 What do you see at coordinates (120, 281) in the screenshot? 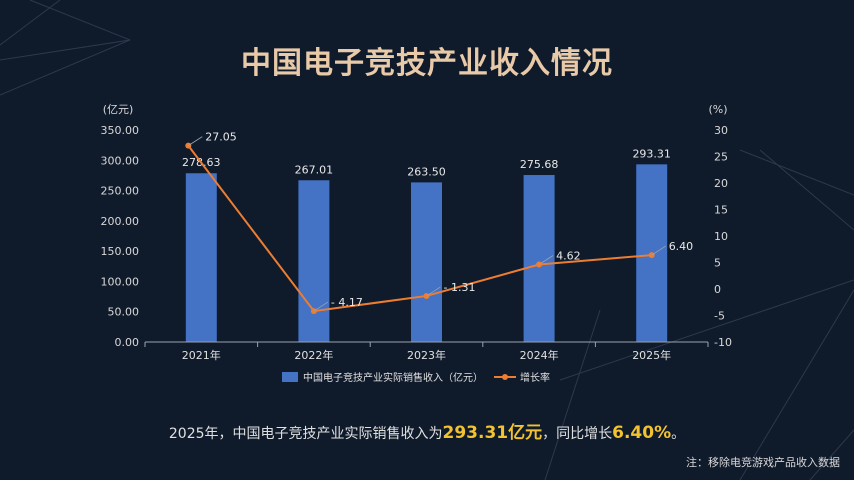
I see `y-left-tick-label: 100.00` at bounding box center [120, 281].